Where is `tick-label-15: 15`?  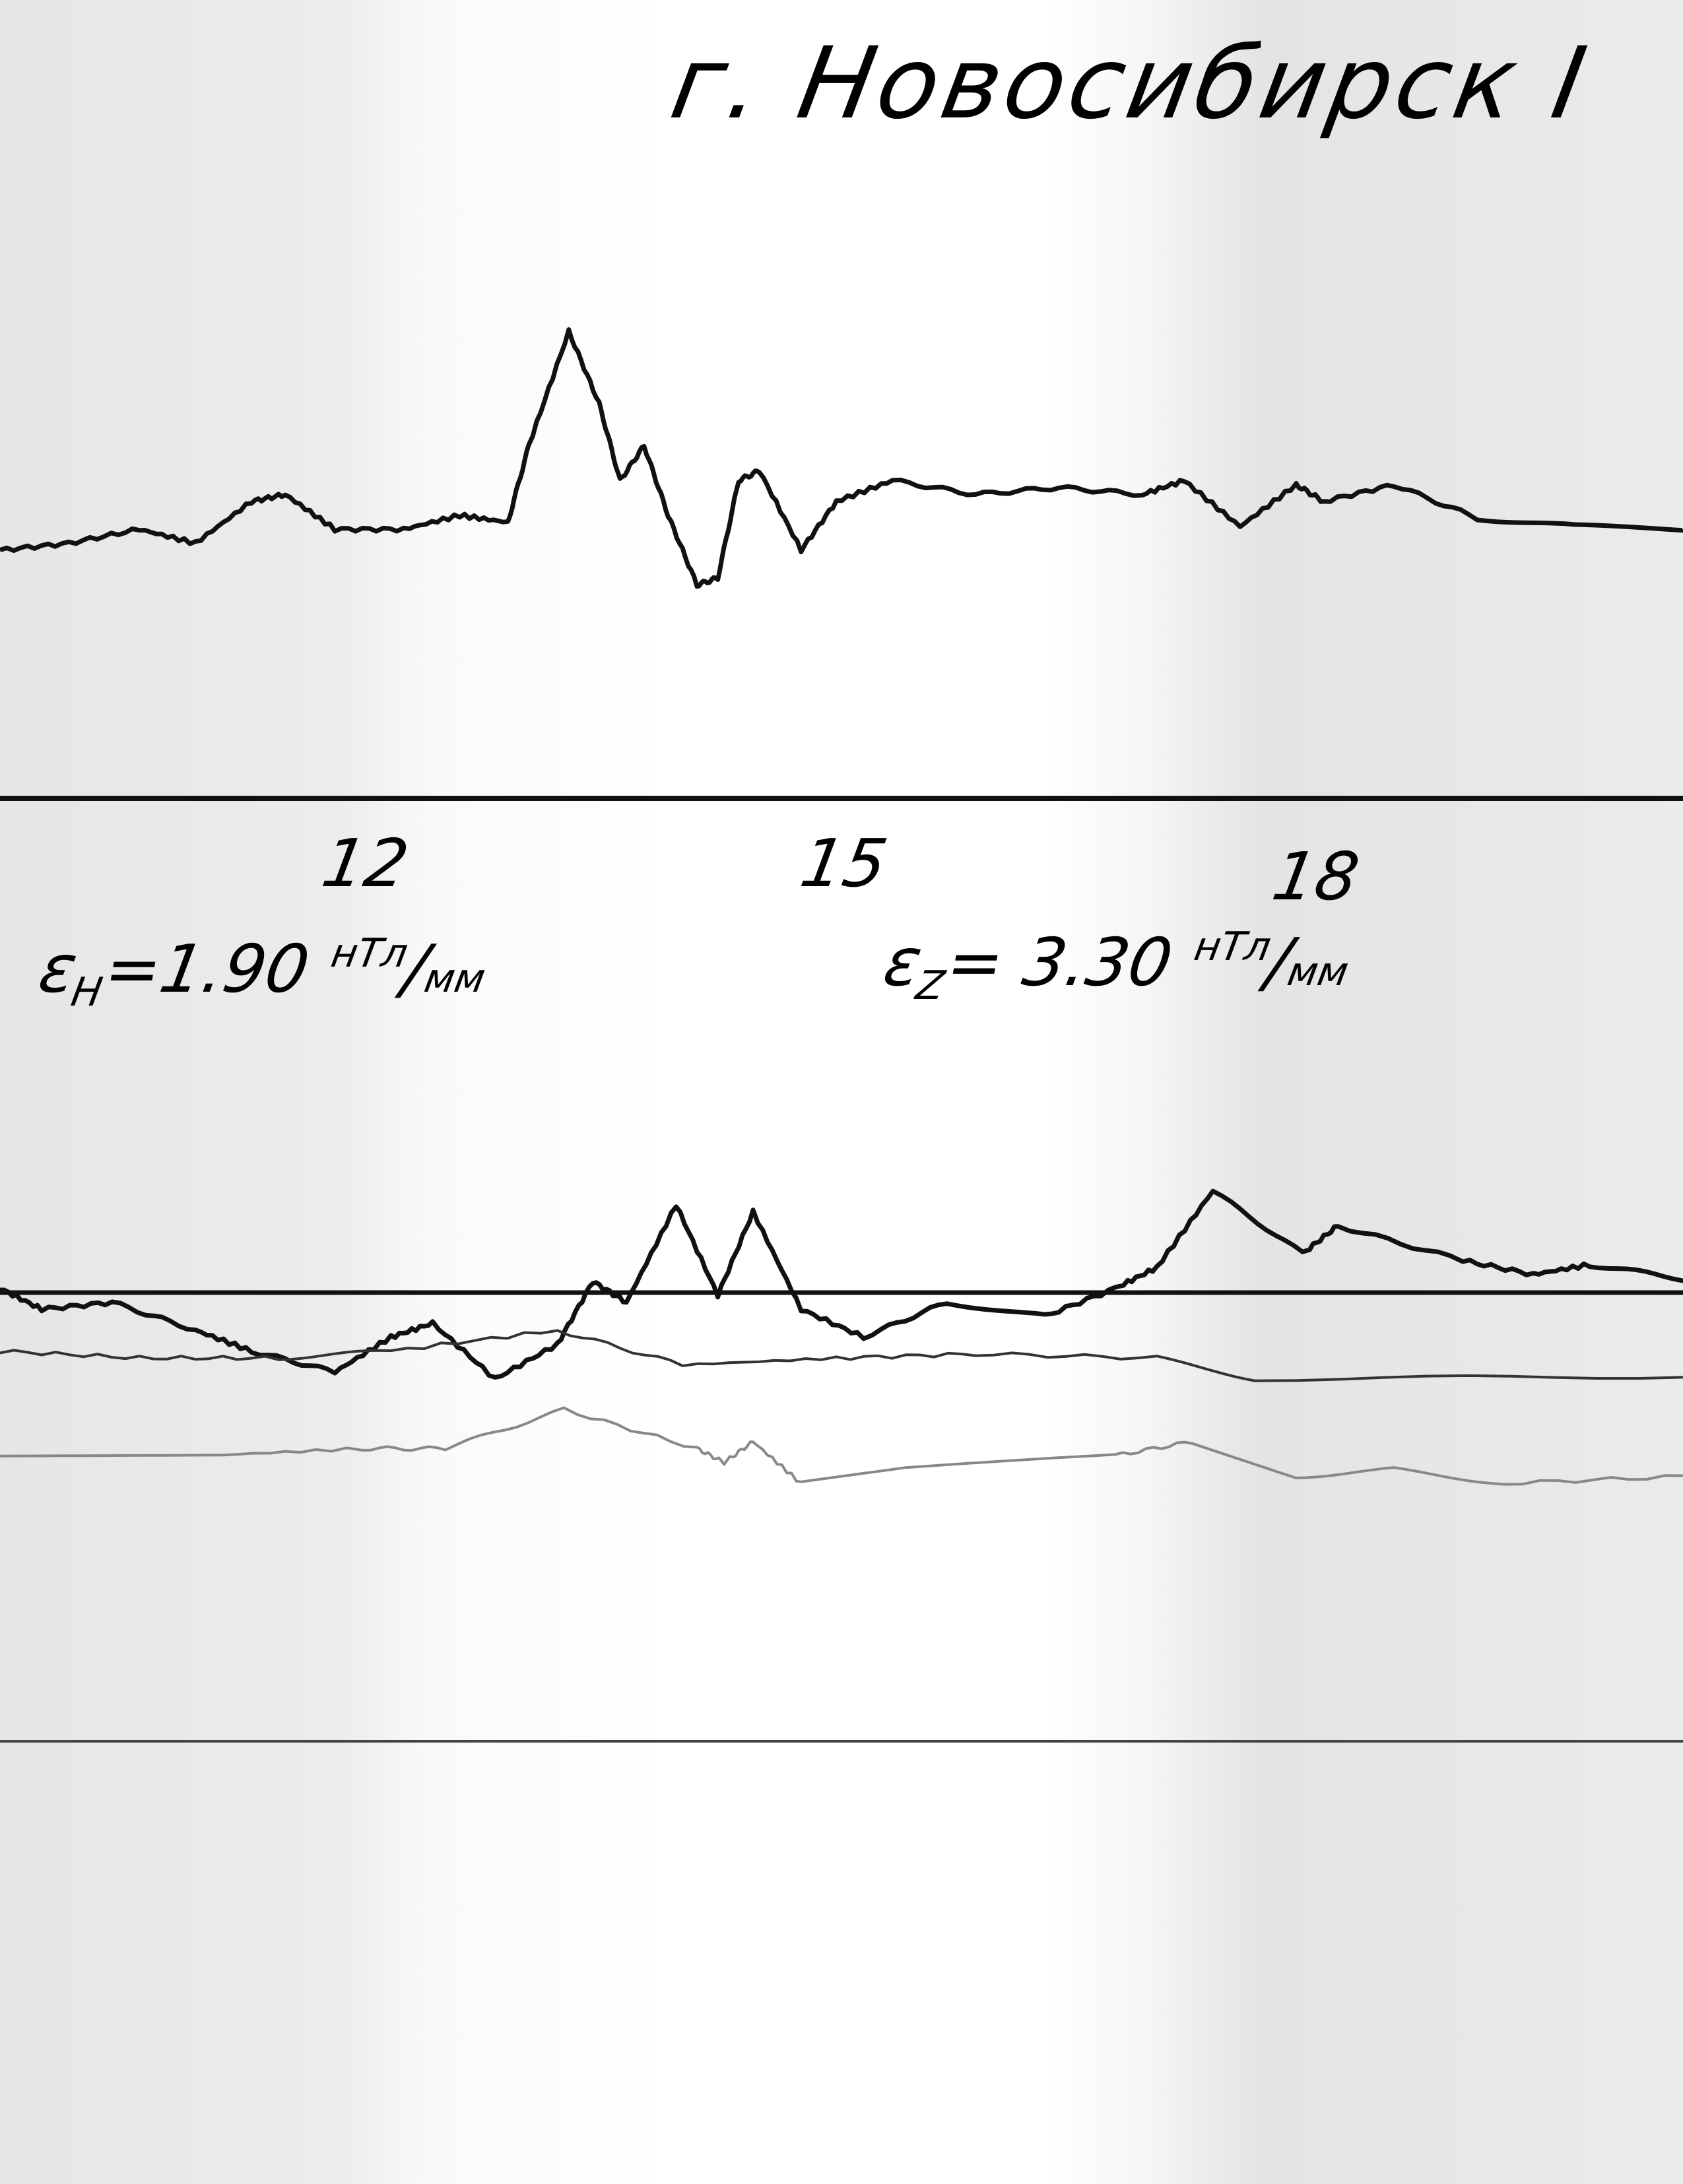 tick-label-15: 15 is located at coordinates (844, 863).